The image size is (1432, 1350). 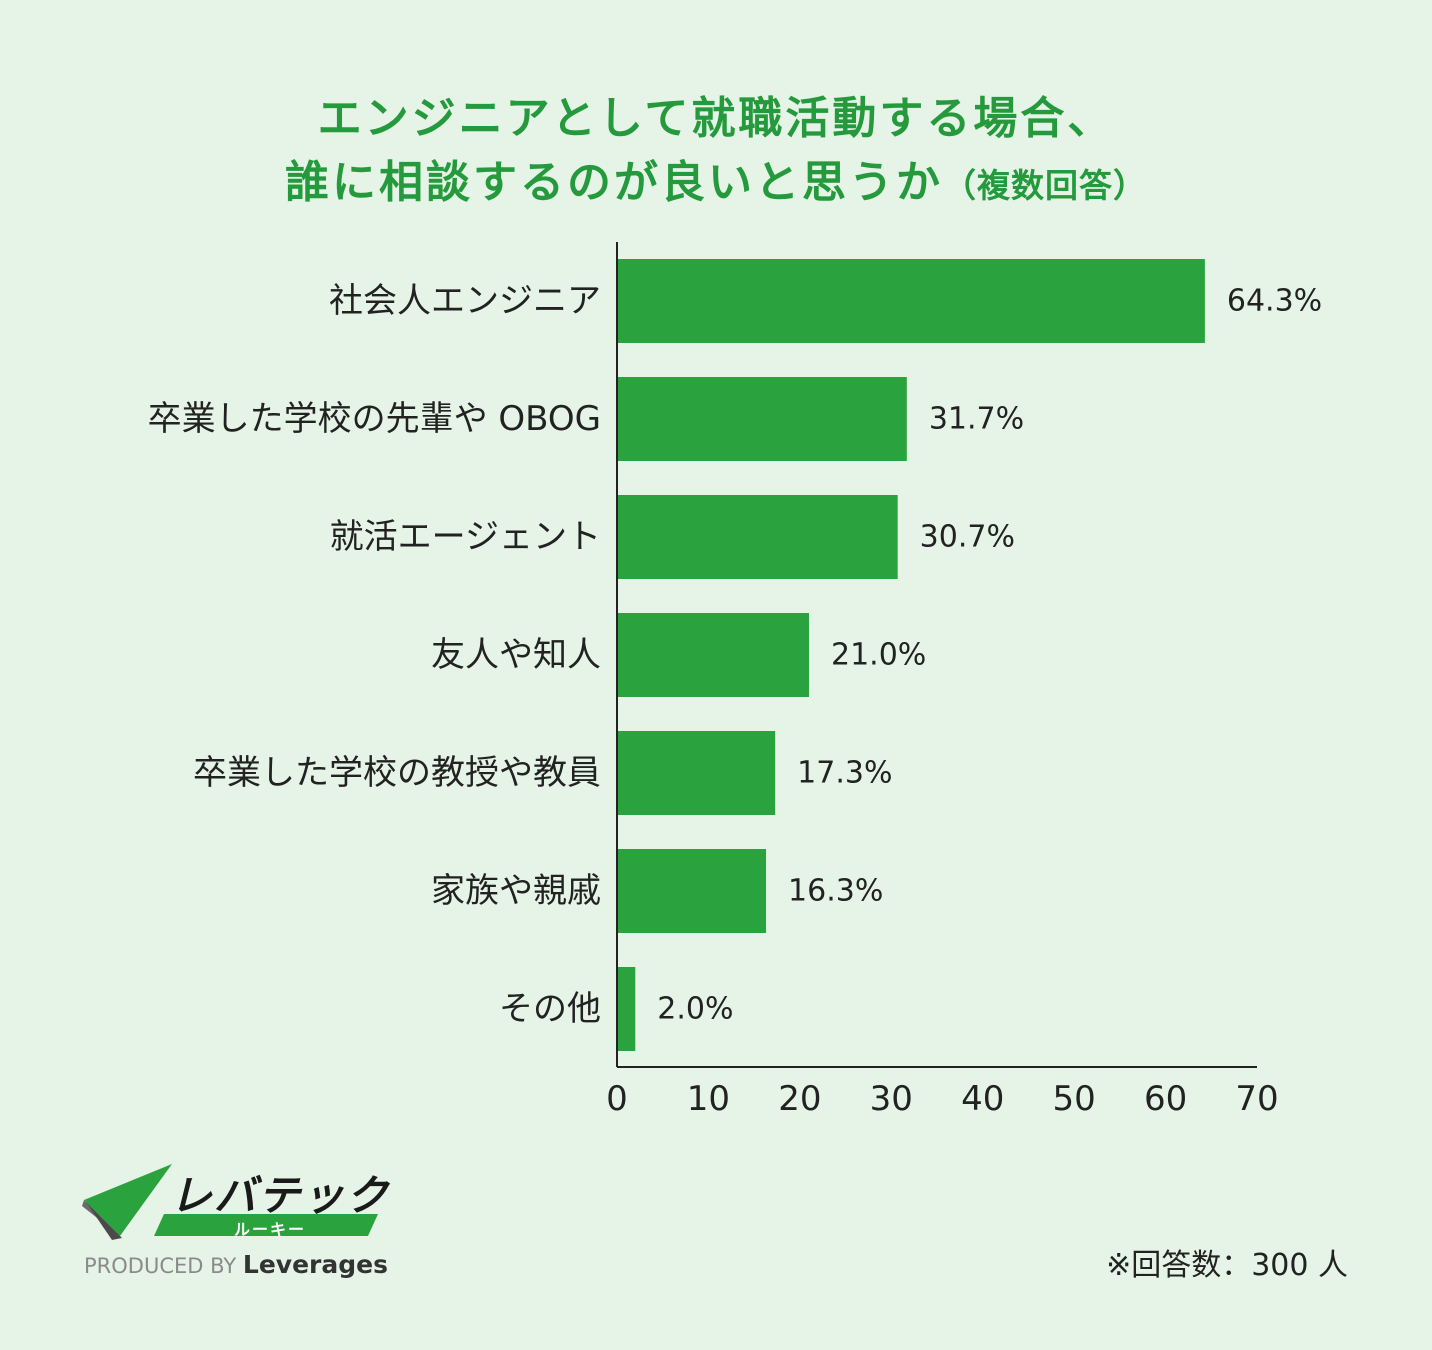 What do you see at coordinates (967, 537) in the screenshot?
I see `value-label: 30.7%` at bounding box center [967, 537].